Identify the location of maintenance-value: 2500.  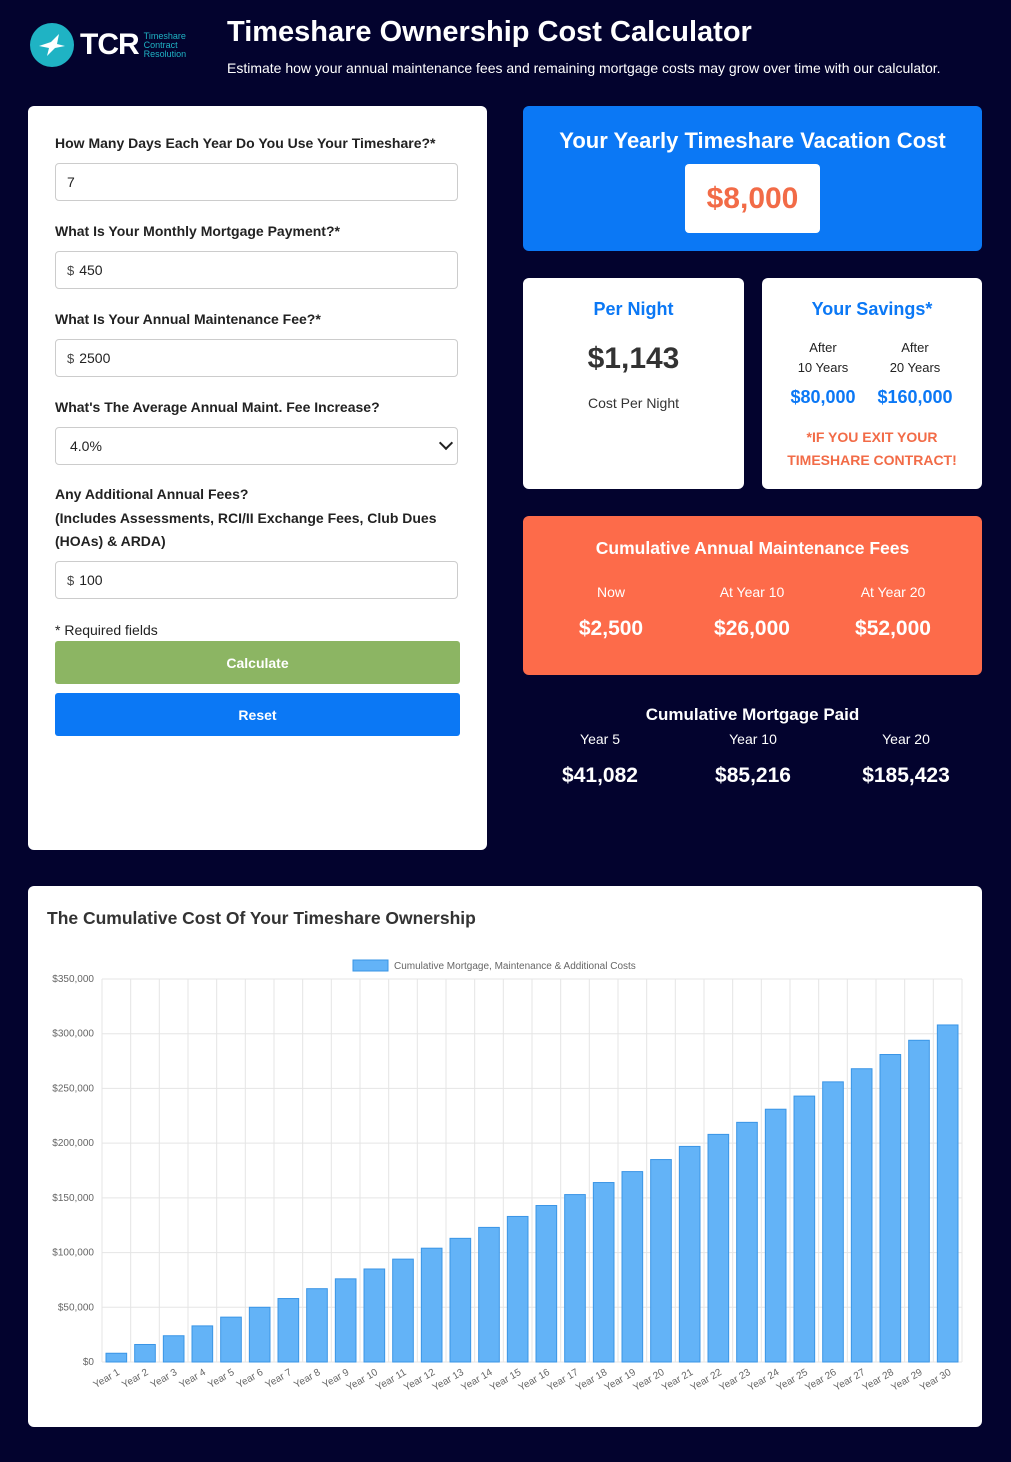
(95, 358).